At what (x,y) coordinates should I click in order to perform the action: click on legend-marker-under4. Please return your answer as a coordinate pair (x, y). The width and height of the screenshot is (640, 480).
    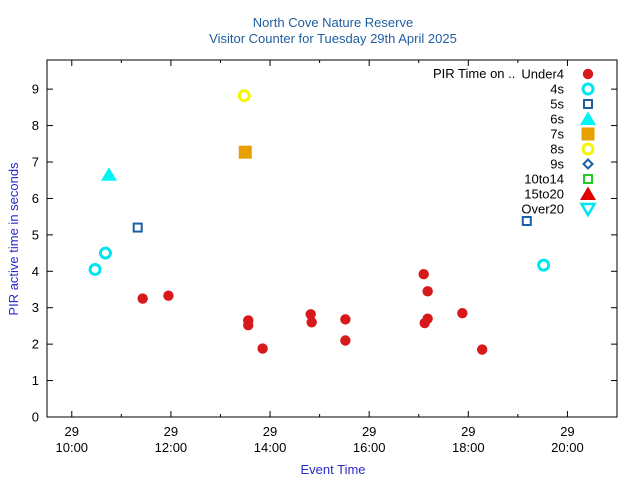
    Looking at the image, I should click on (588, 74).